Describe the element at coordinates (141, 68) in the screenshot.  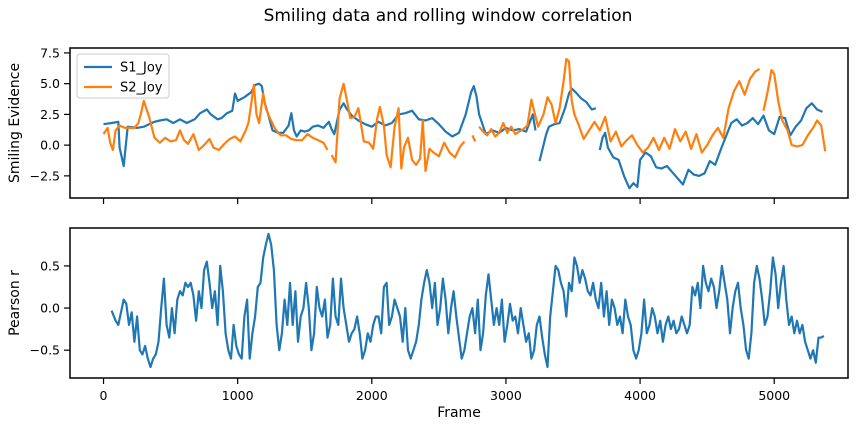
I see `legend-label: S1_Joy` at that location.